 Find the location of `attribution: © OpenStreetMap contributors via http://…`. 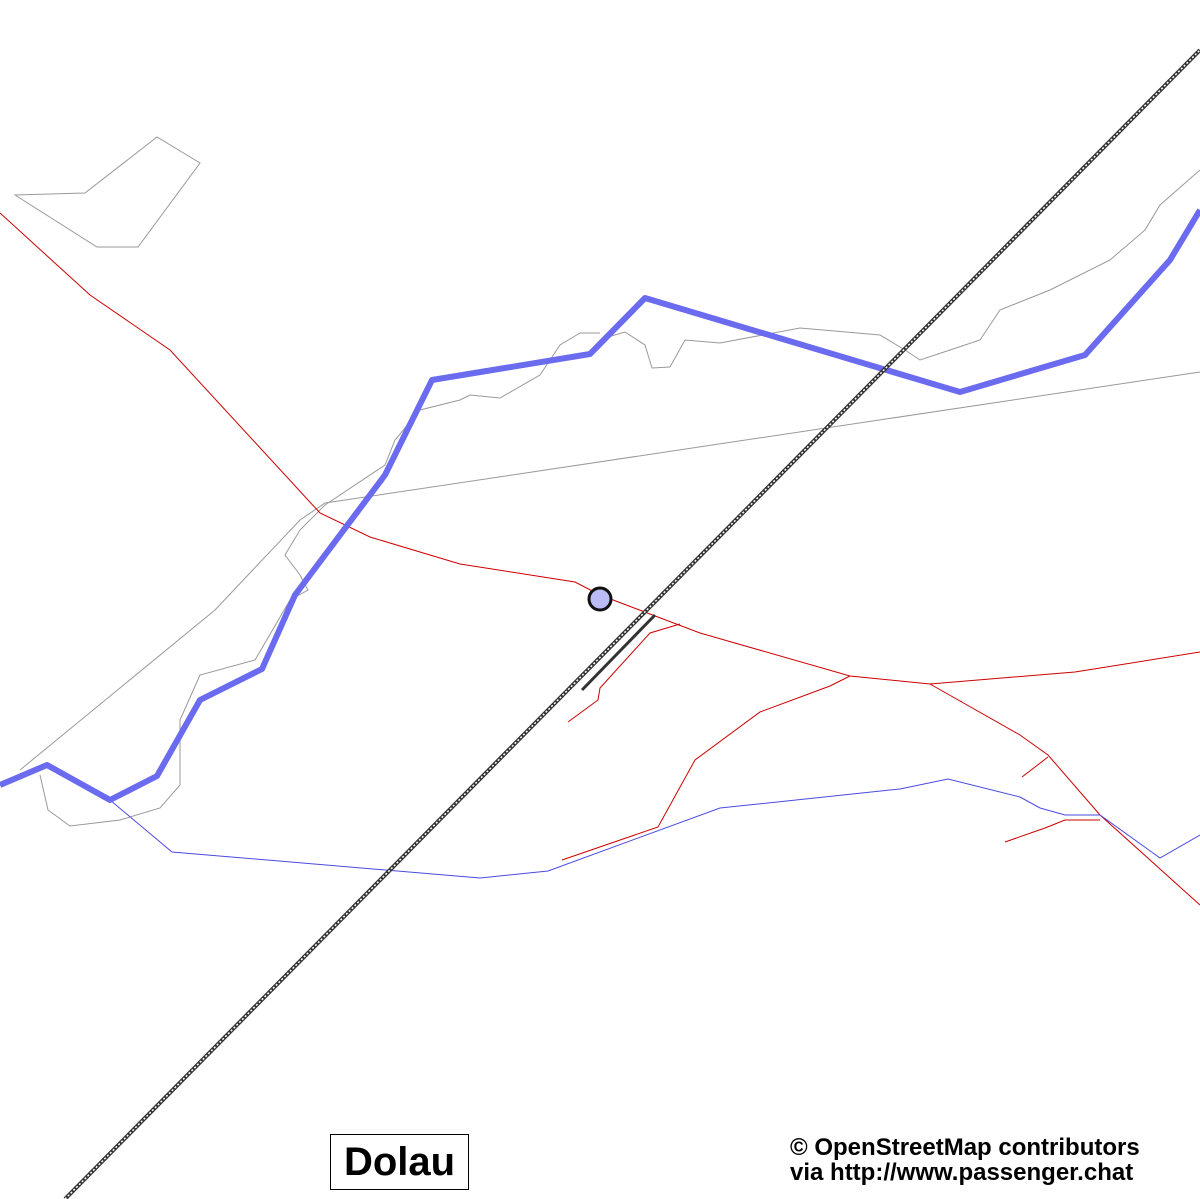

attribution: © OpenStreetMap contributors via http://… is located at coordinates (965, 1160).